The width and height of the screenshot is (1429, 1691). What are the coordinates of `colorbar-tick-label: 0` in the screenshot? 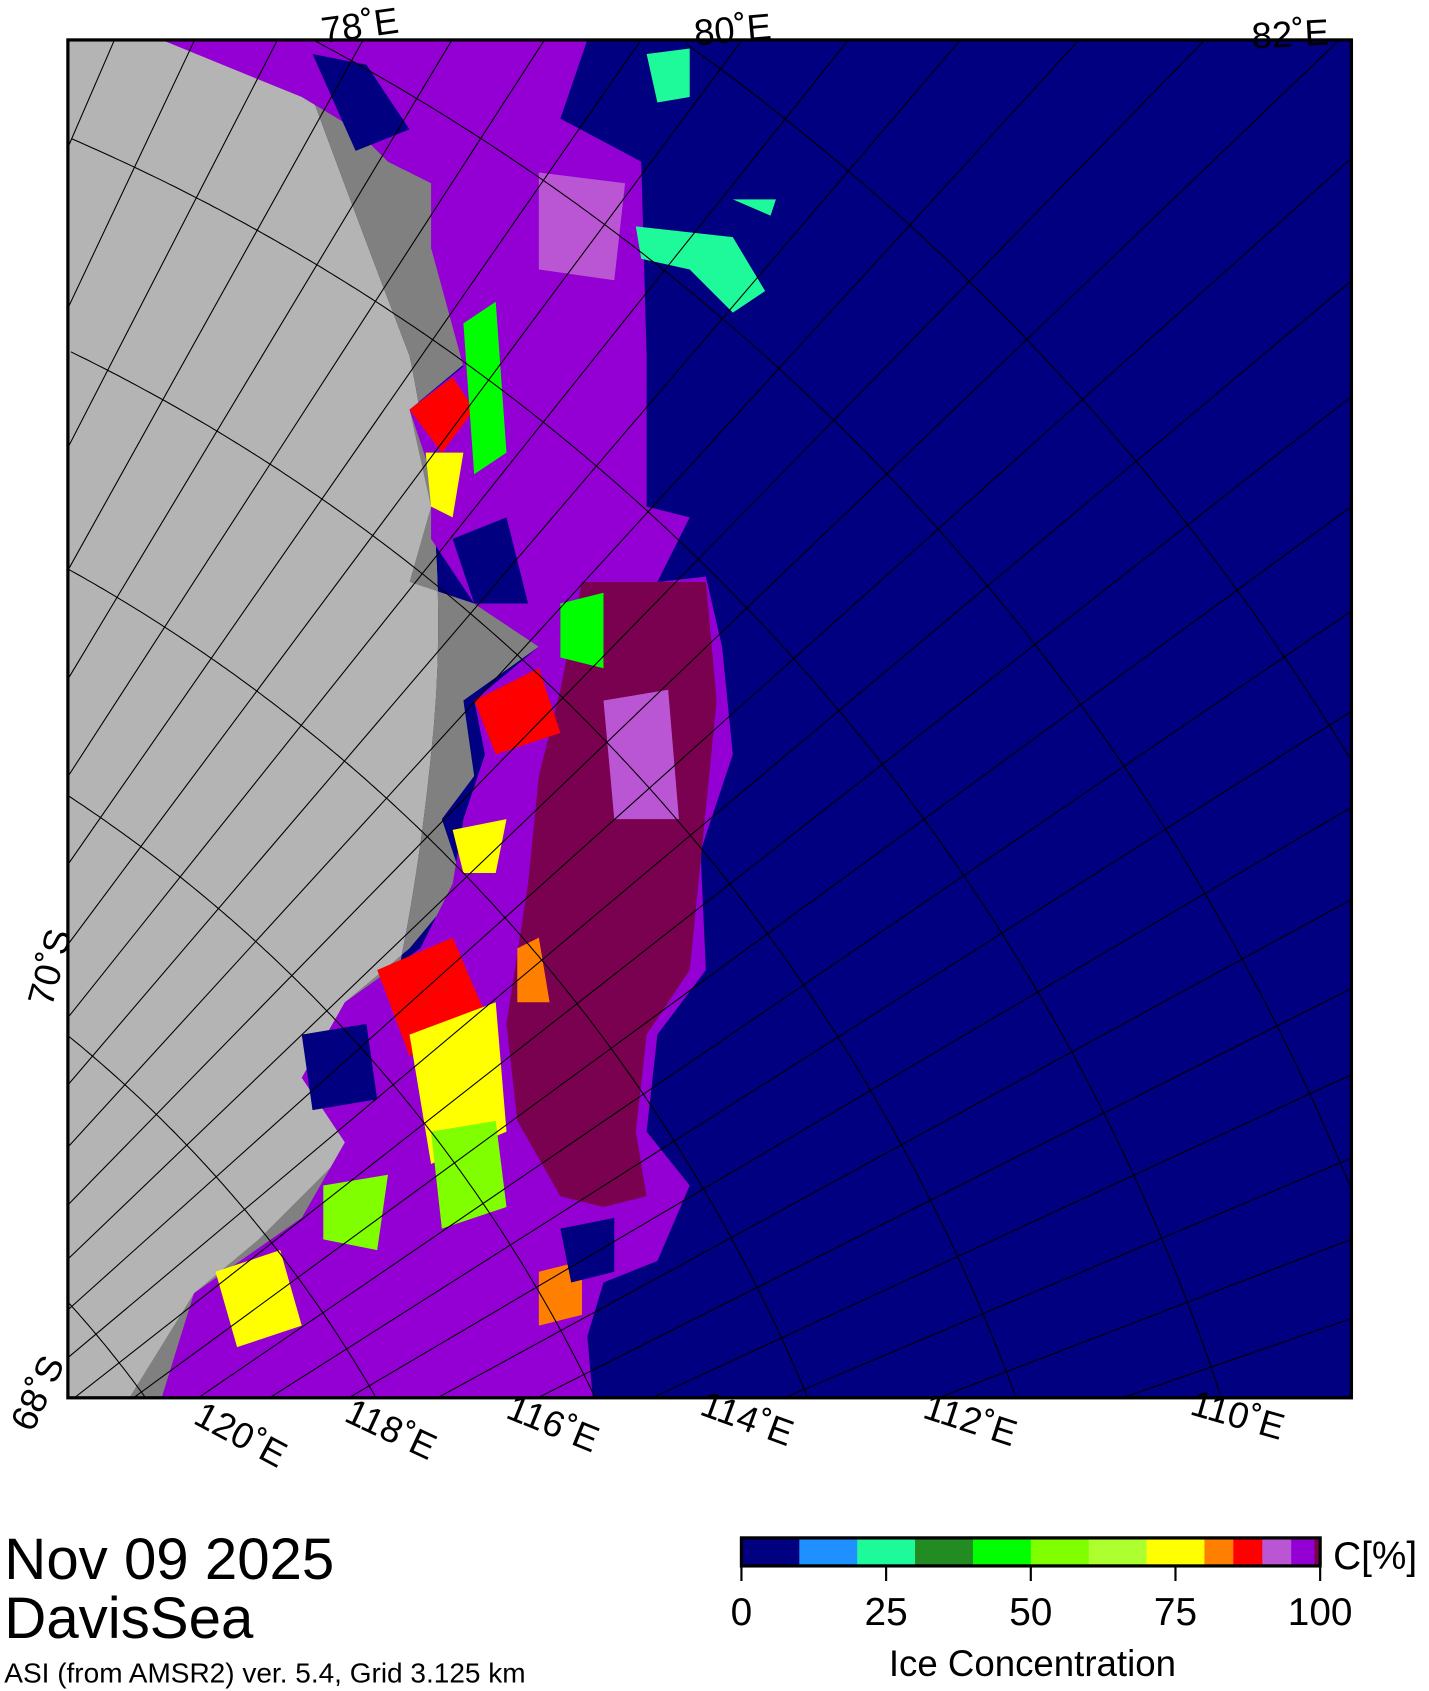 It's located at (742, 1612).